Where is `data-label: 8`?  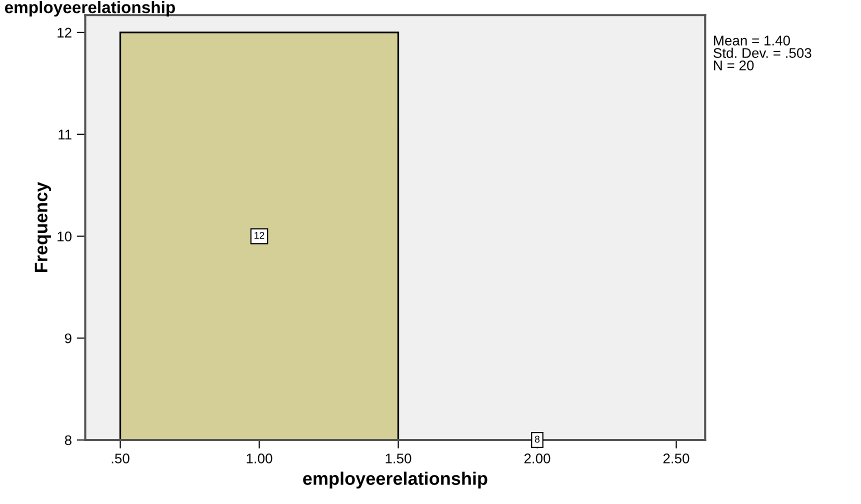 data-label: 8 is located at coordinates (537, 439).